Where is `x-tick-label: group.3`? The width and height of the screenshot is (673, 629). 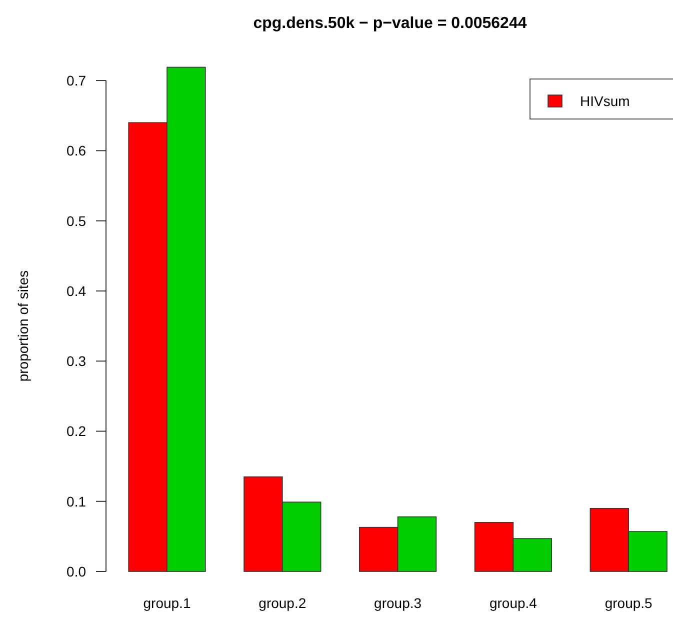 x-tick-label: group.3 is located at coordinates (398, 603).